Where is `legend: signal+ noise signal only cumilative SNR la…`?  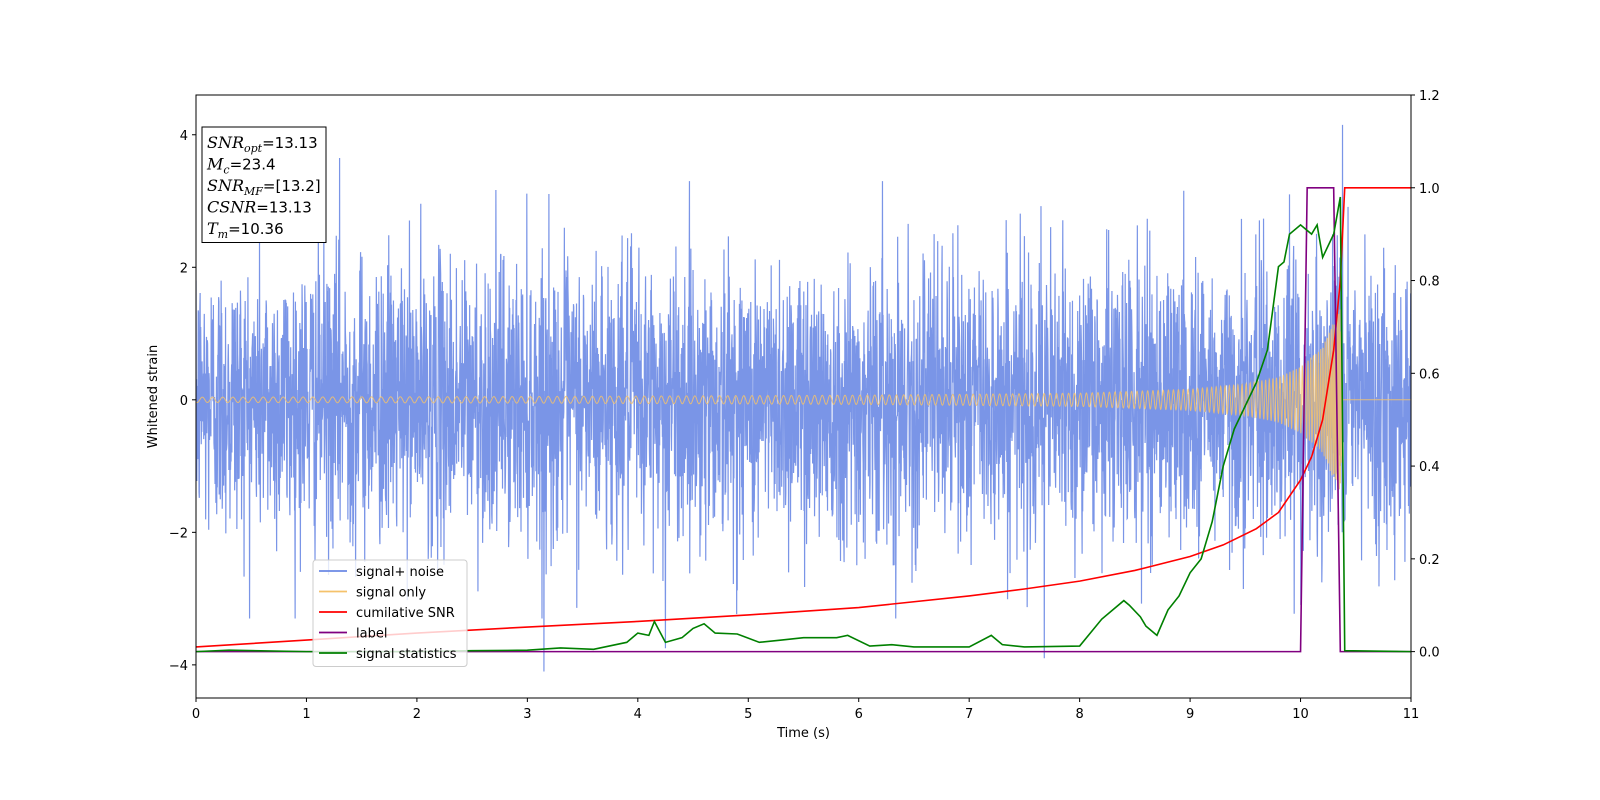 legend: signal+ noise signal only cumilative SNR la… is located at coordinates (390, 613).